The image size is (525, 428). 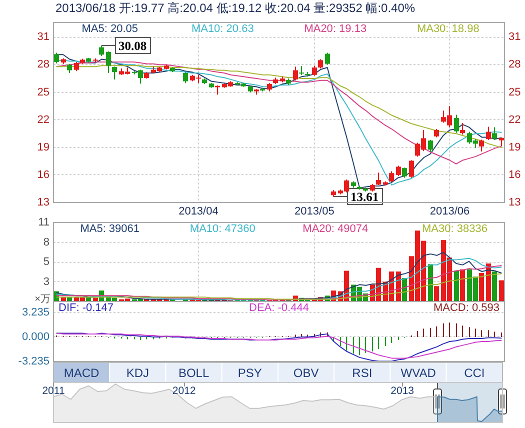 What do you see at coordinates (46, 262) in the screenshot?
I see `y-tick-label: 5` at bounding box center [46, 262].